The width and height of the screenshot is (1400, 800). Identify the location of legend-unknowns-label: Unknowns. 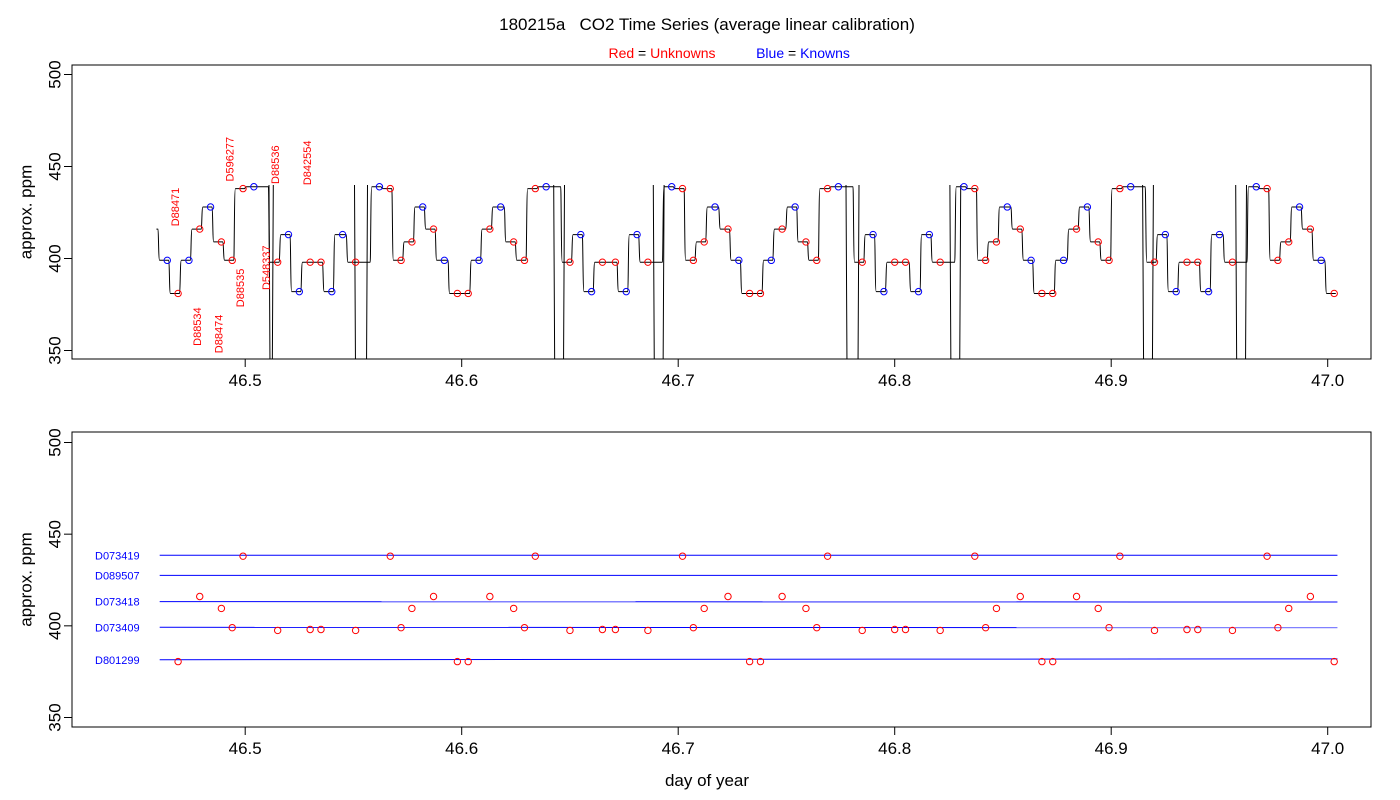
(682, 53).